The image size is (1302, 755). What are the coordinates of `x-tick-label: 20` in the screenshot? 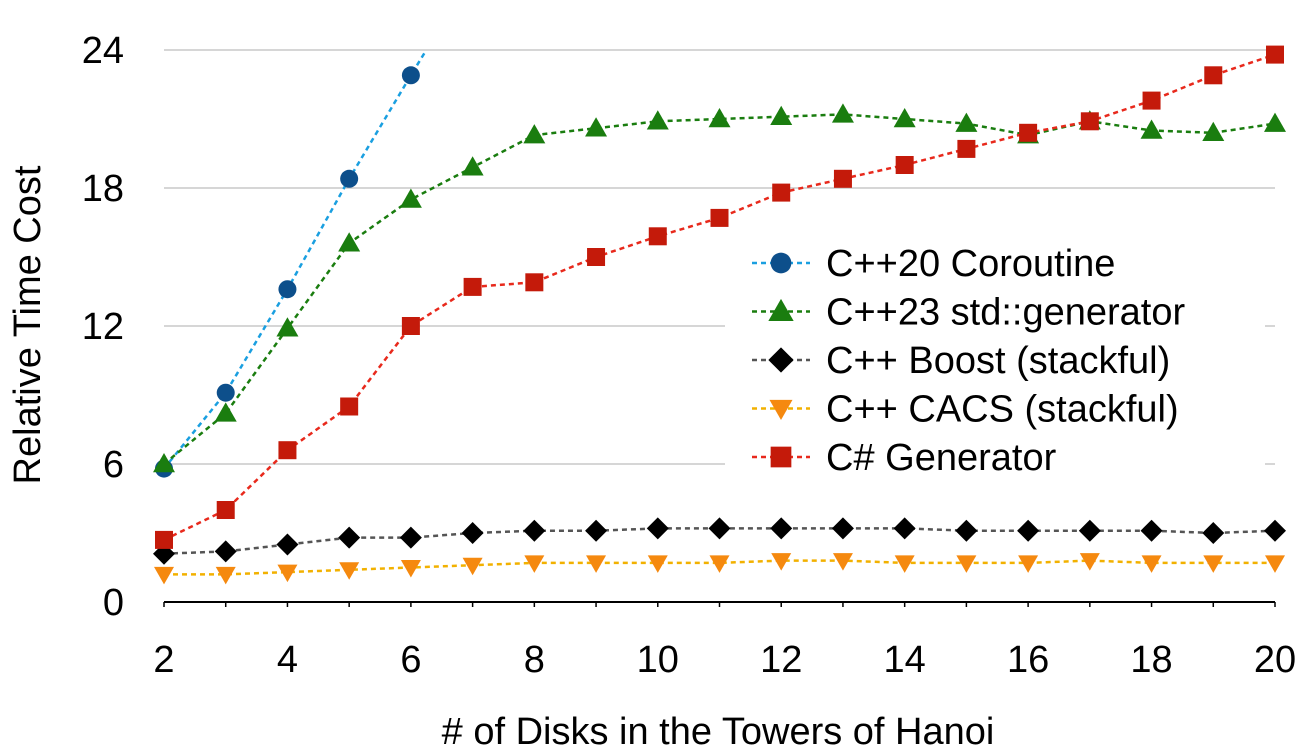 It's located at (1275, 660).